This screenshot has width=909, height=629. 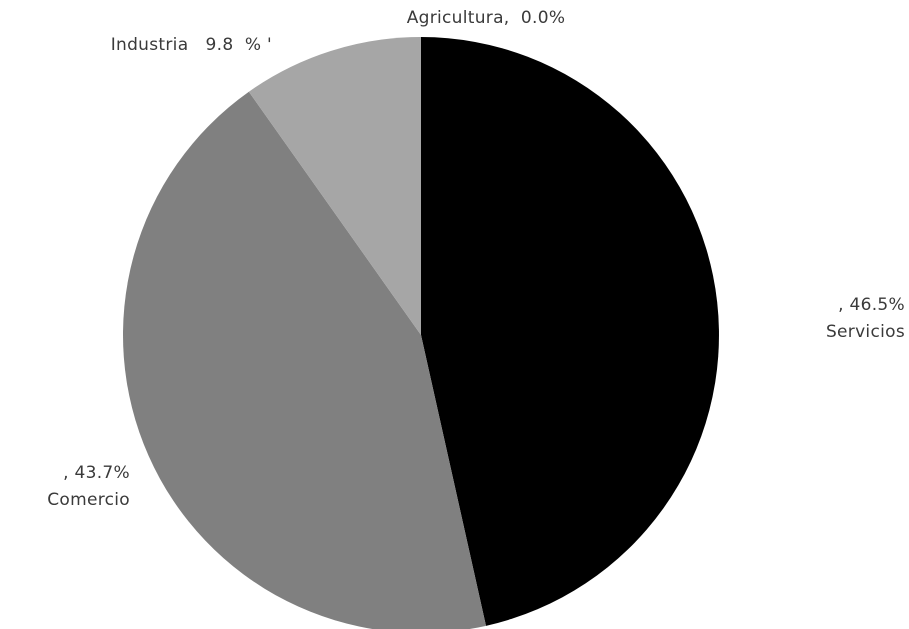 What do you see at coordinates (88, 500) in the screenshot?
I see `category-label-comercio: Comercio` at bounding box center [88, 500].